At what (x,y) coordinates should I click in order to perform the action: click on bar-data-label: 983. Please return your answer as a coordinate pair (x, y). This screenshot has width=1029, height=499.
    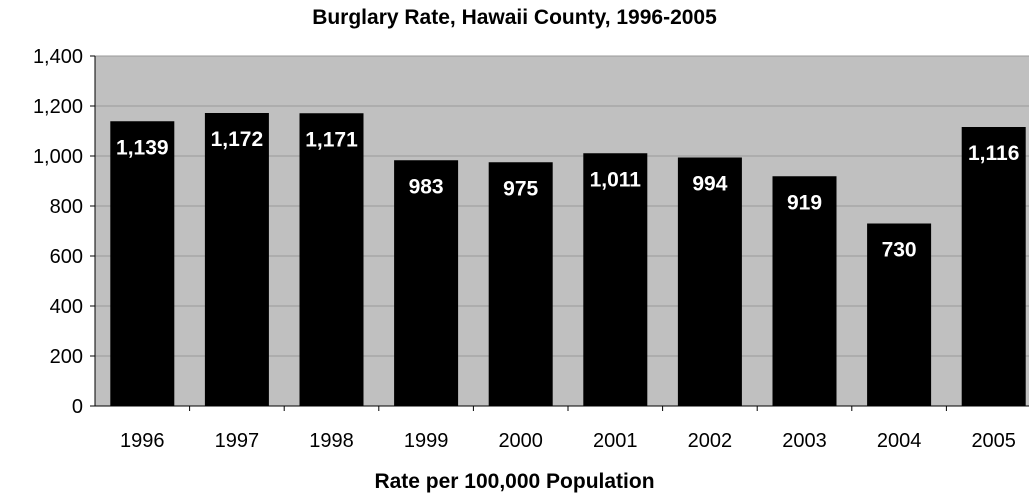
    Looking at the image, I should click on (426, 186).